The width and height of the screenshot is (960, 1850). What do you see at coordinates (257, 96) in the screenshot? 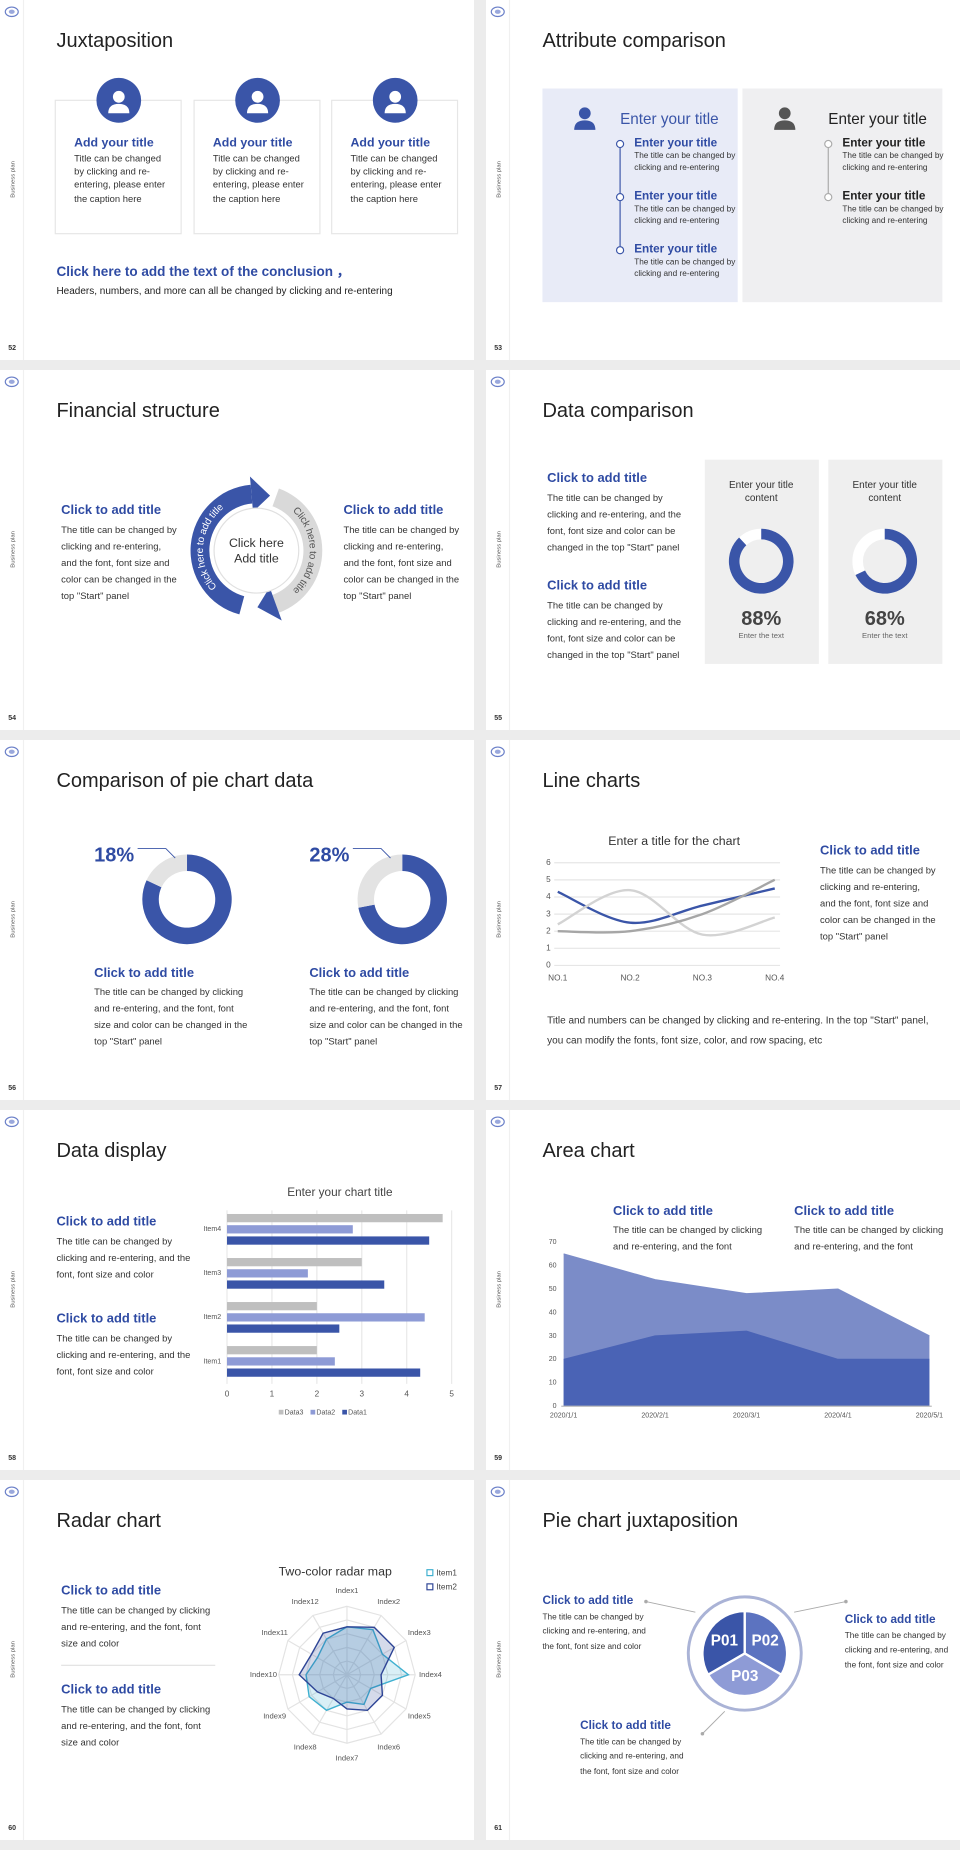
I see `icon-head` at bounding box center [257, 96].